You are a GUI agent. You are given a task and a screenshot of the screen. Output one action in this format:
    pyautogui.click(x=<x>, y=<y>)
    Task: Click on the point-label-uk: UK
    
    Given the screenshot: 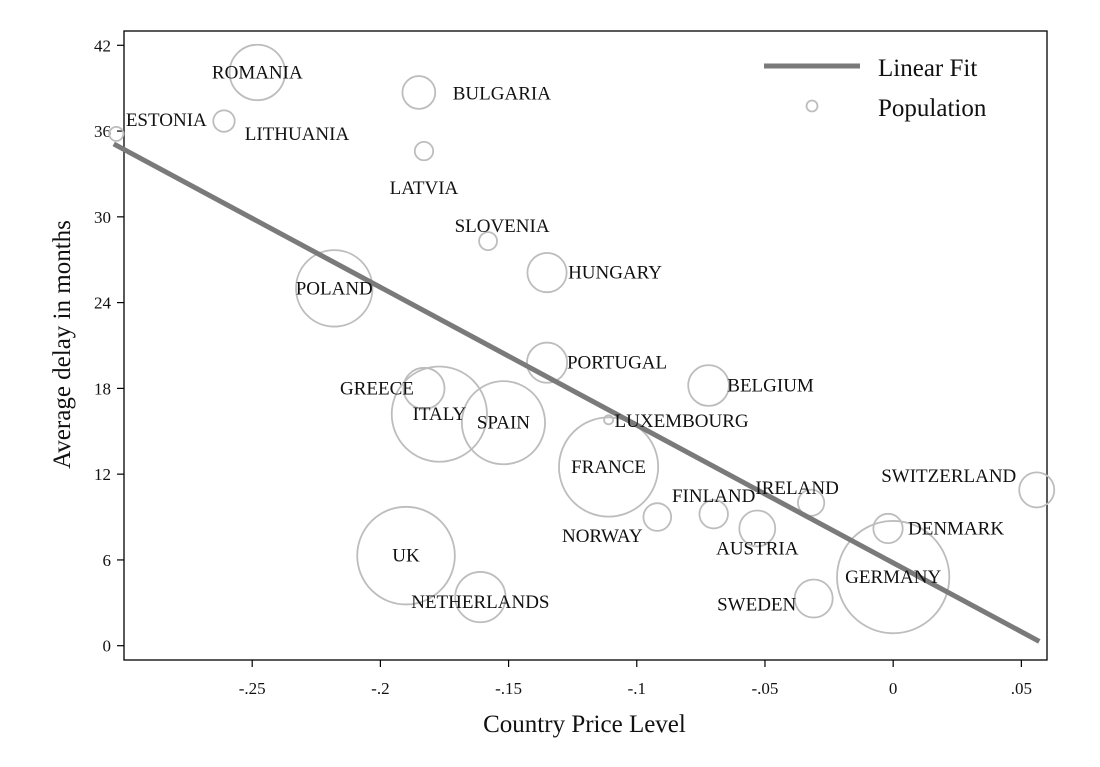 What is the action you would take?
    pyautogui.click(x=406, y=556)
    